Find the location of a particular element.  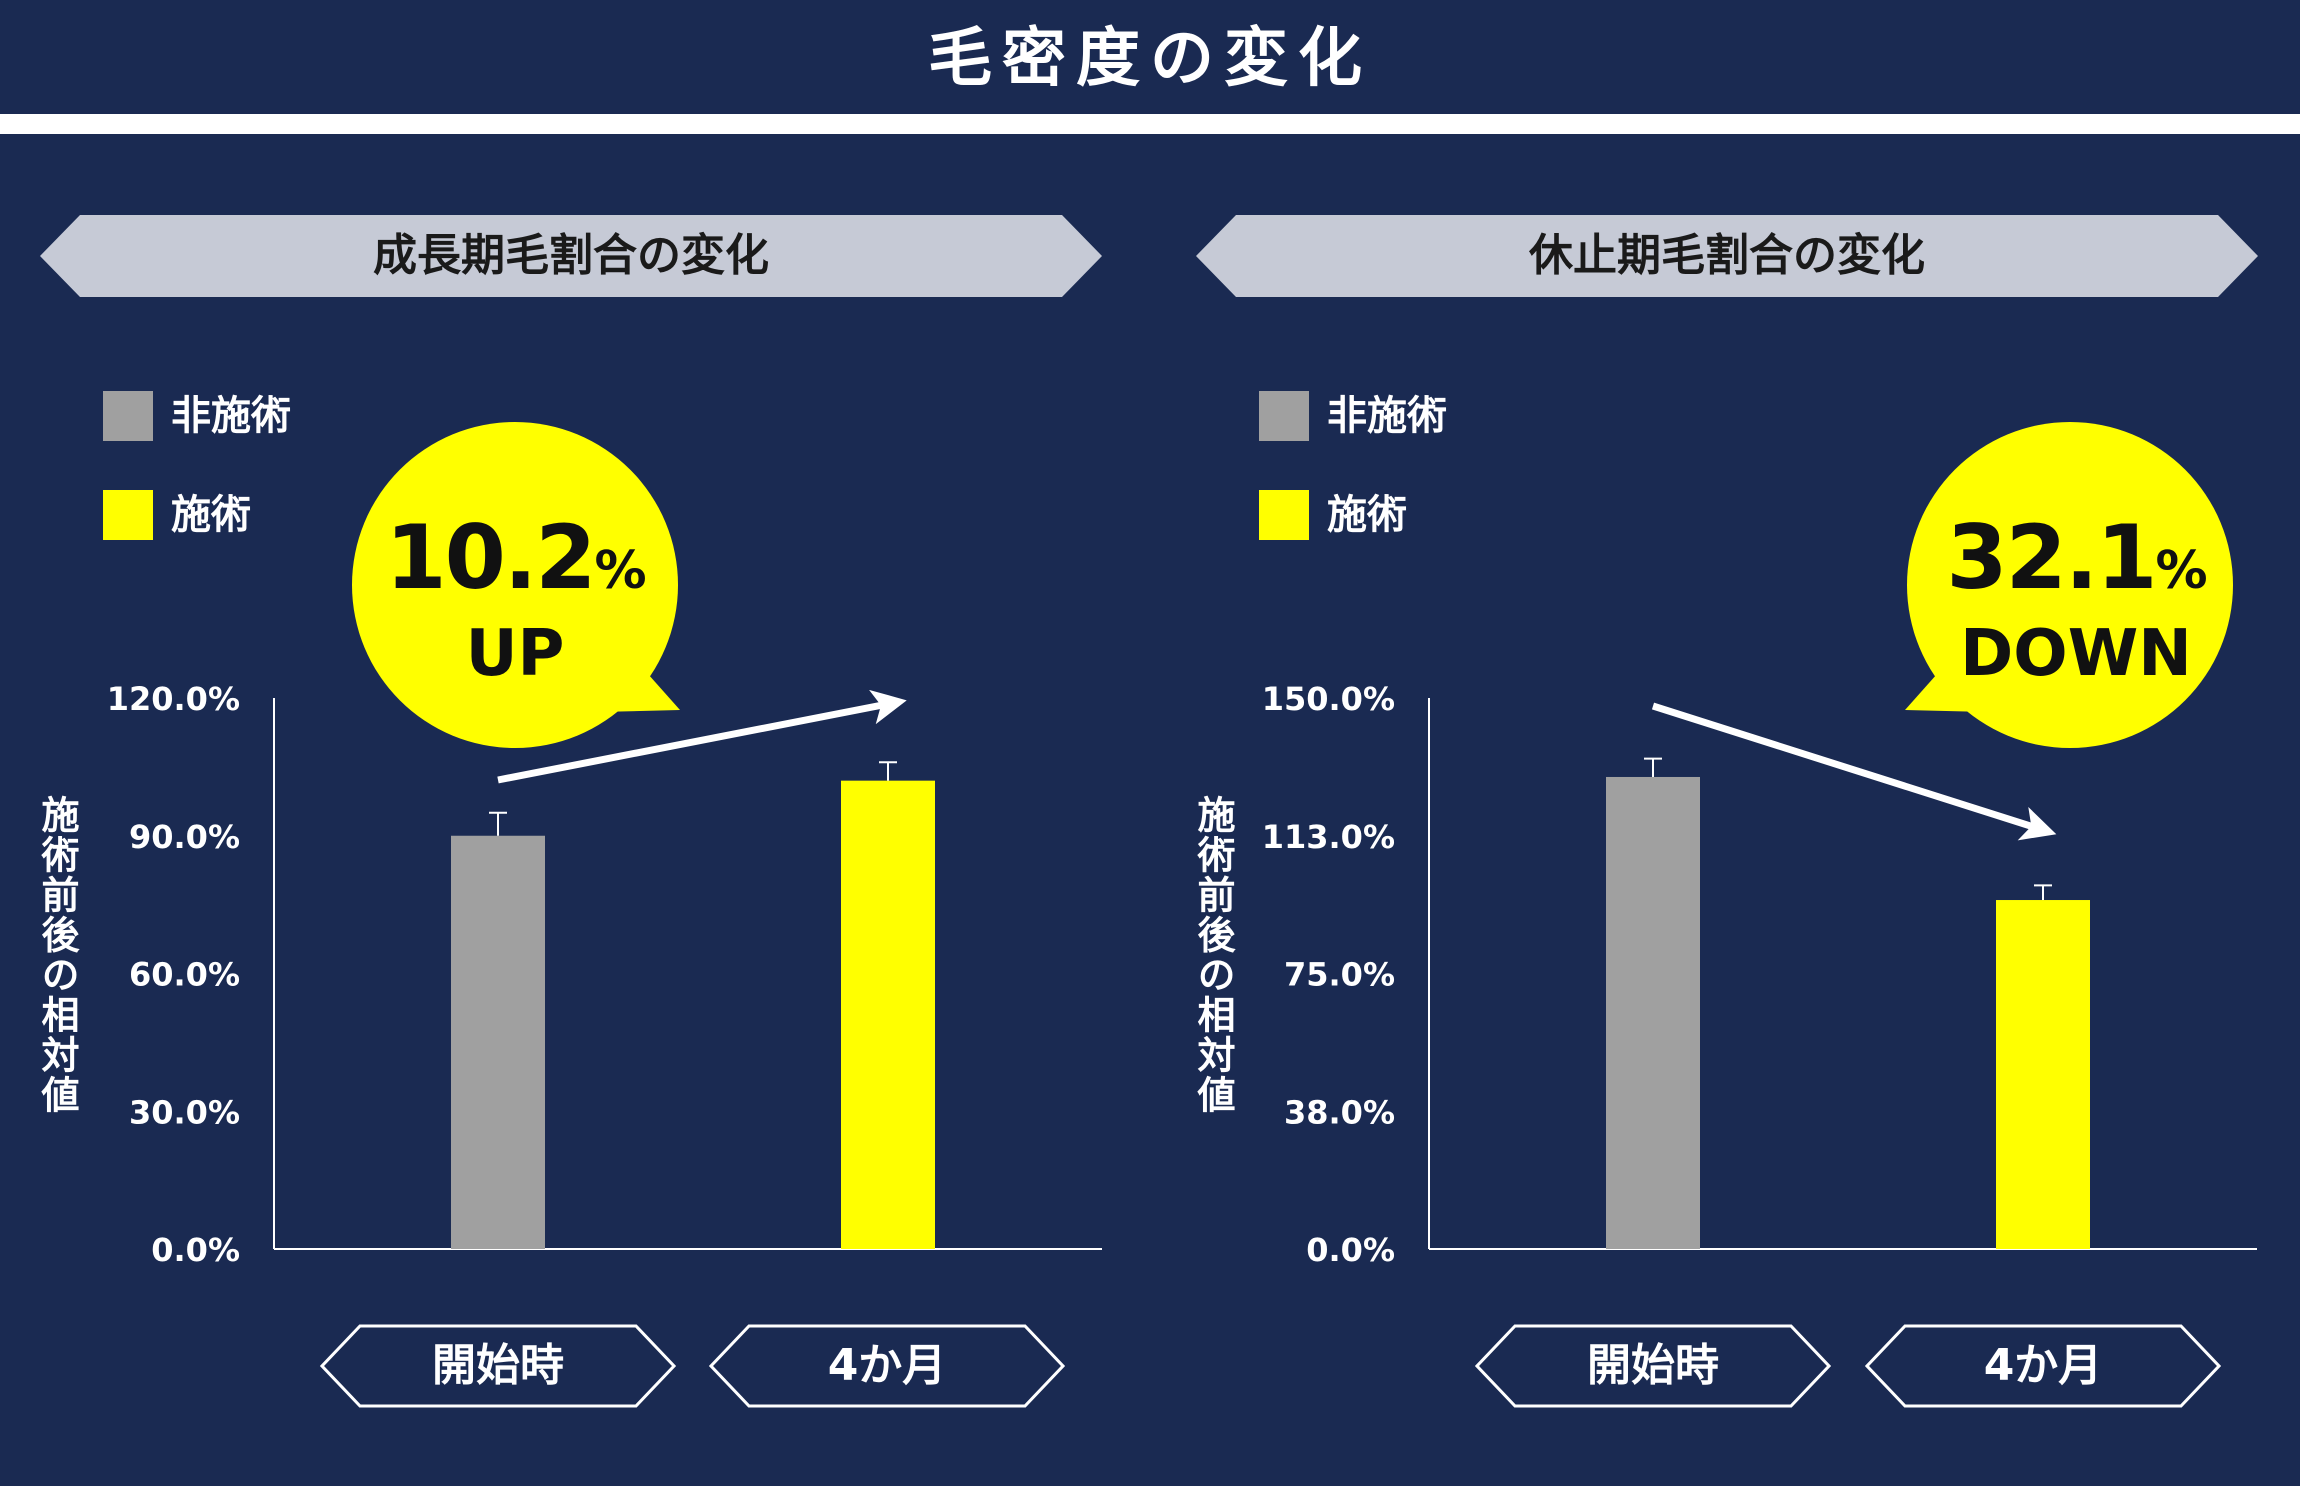

page-title: 毛密度の変化 is located at coordinates (1150, 59).